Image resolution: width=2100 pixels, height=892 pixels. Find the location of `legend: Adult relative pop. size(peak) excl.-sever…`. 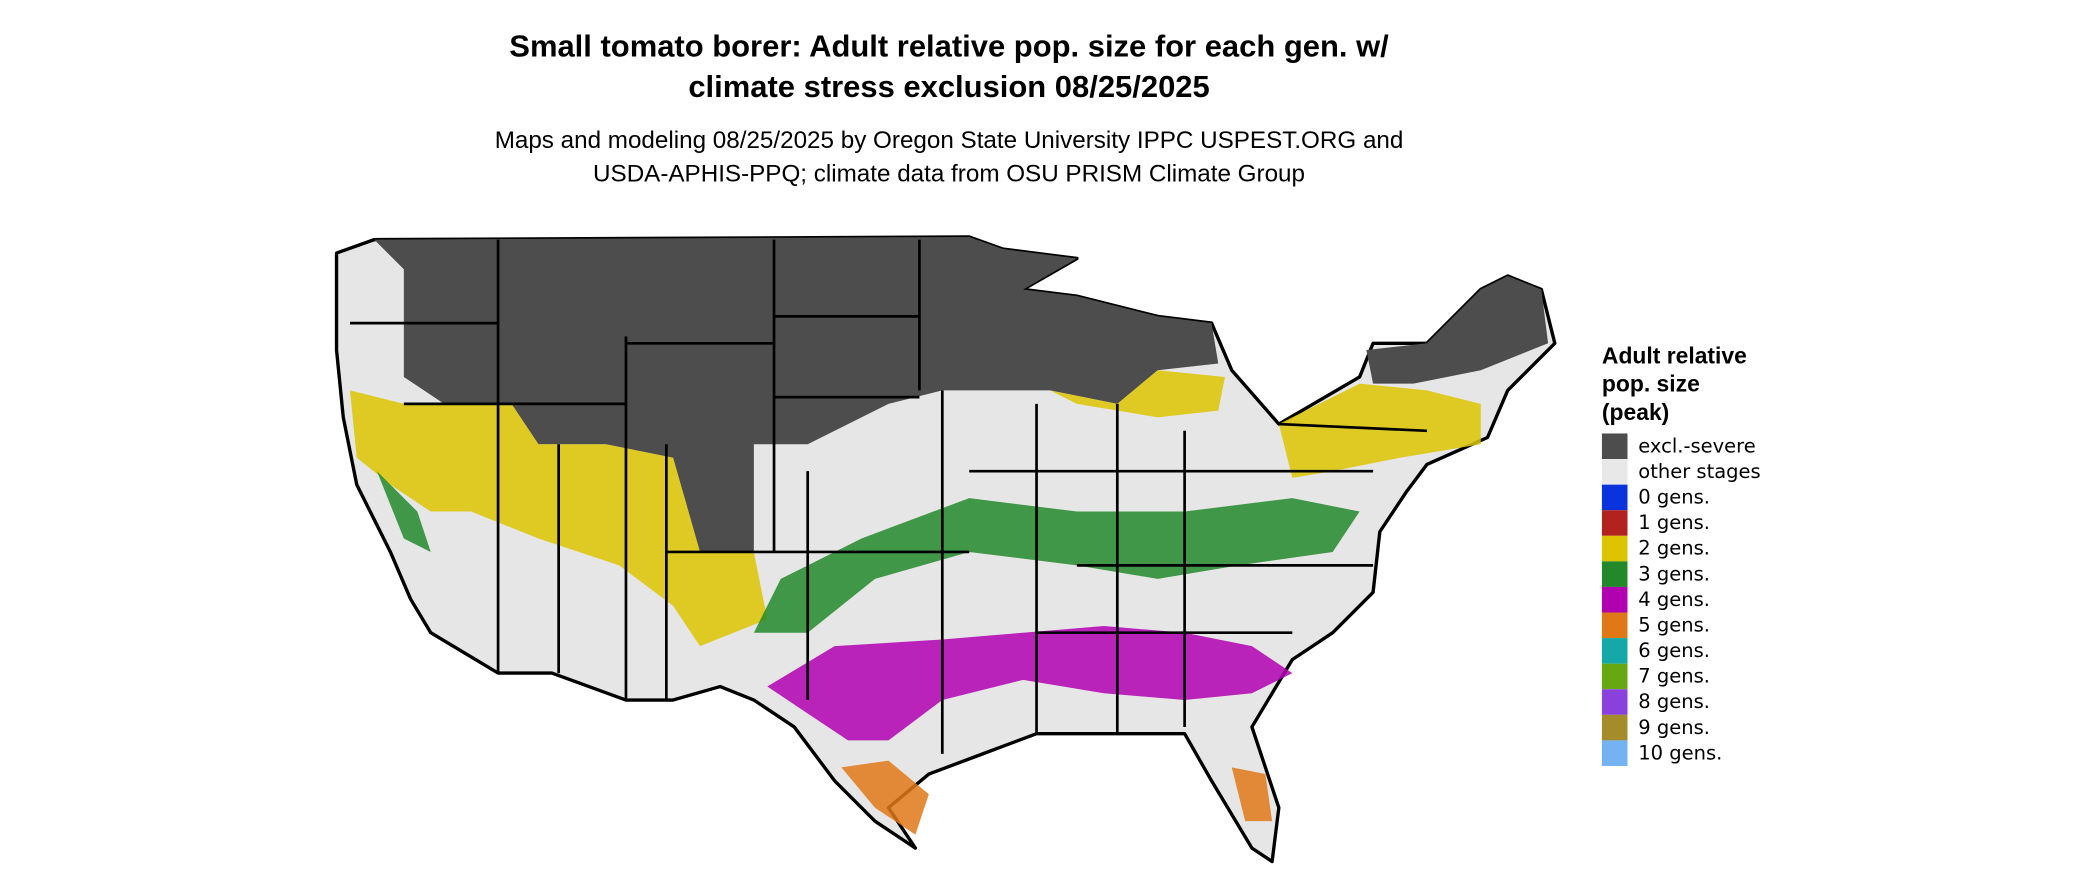

legend: Adult relative pop. size(peak) excl.-sever… is located at coordinates (1681, 554).